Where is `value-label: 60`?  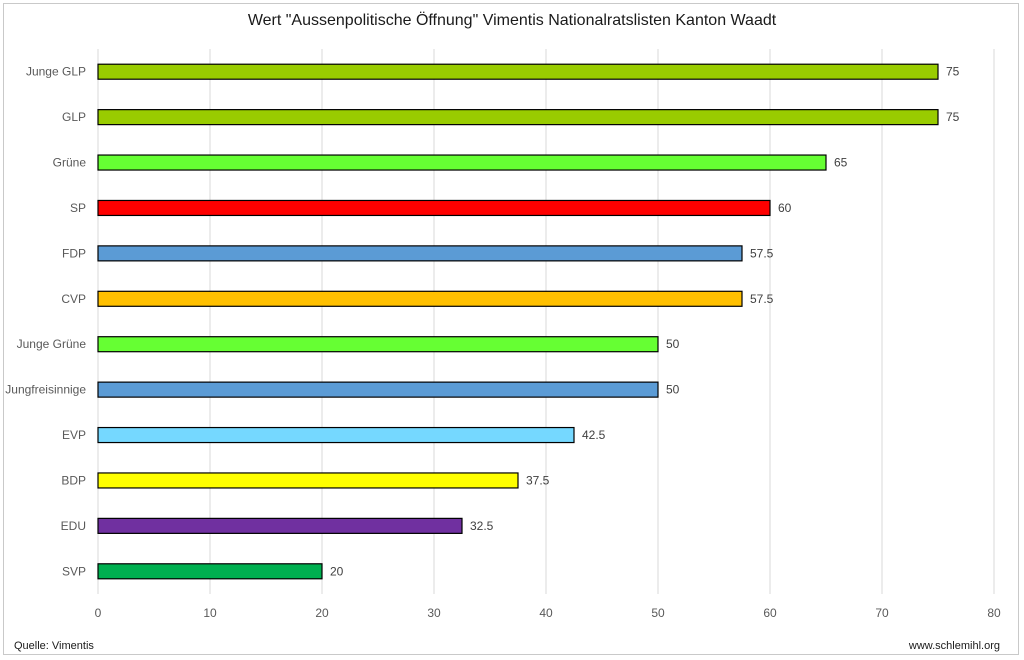 value-label: 60 is located at coordinates (785, 208).